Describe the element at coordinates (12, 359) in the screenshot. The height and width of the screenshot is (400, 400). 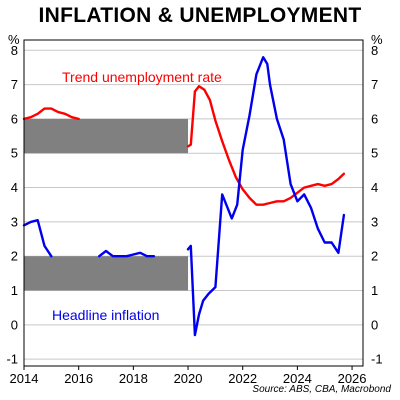
I see `y-tick-label-left: -1` at that location.